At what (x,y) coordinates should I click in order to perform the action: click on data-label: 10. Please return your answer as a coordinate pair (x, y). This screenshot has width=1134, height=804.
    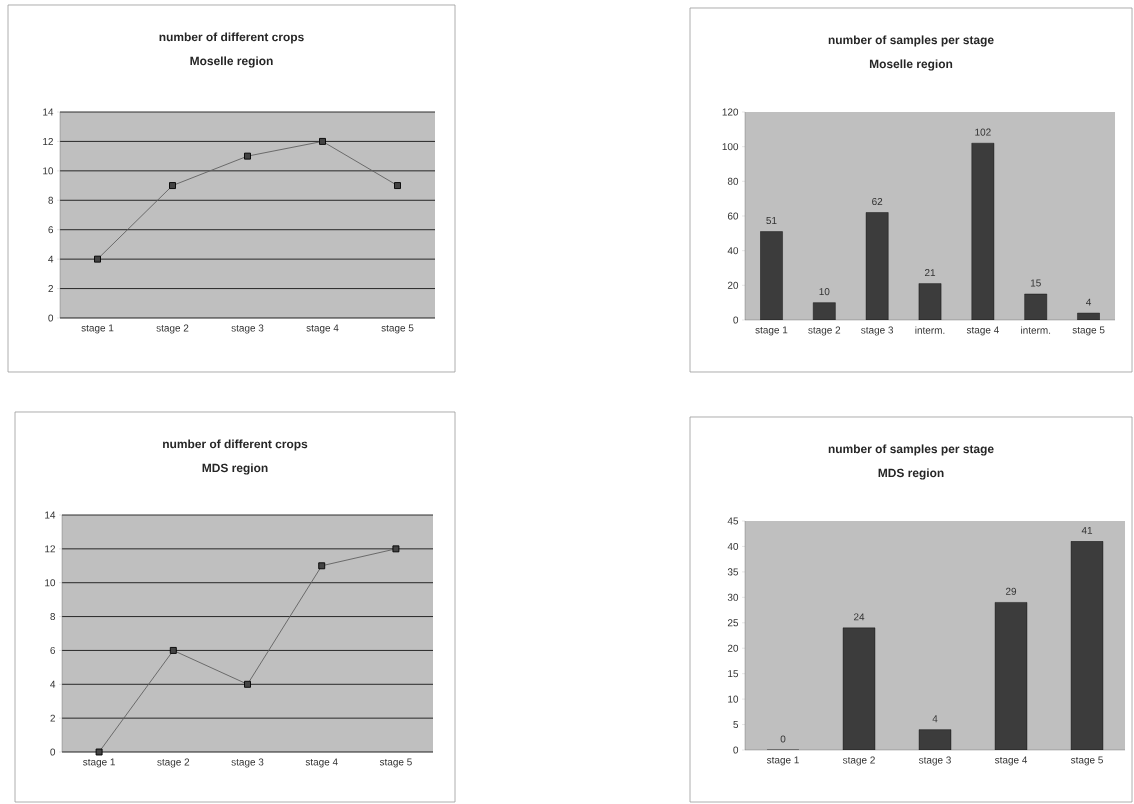
    Looking at the image, I should click on (824, 292).